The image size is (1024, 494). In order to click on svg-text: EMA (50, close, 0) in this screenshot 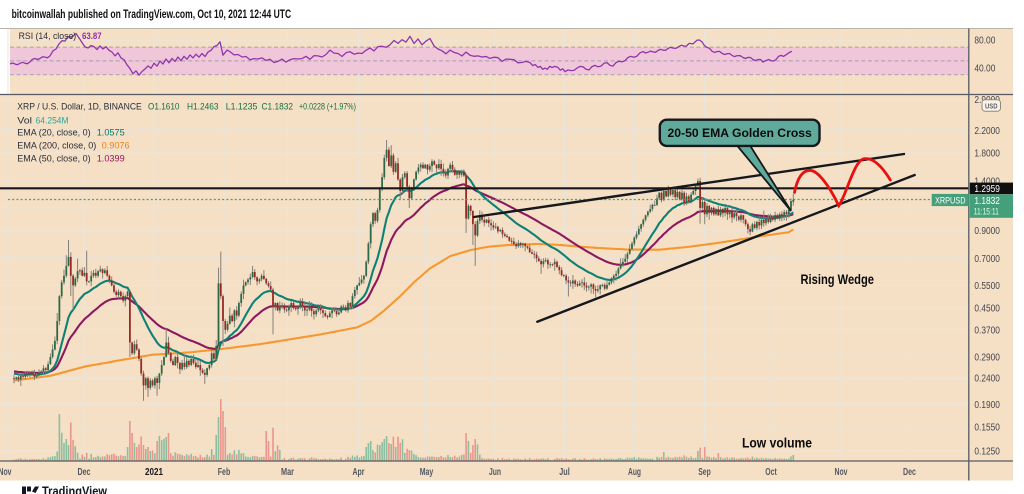, I will do `click(53, 158)`.